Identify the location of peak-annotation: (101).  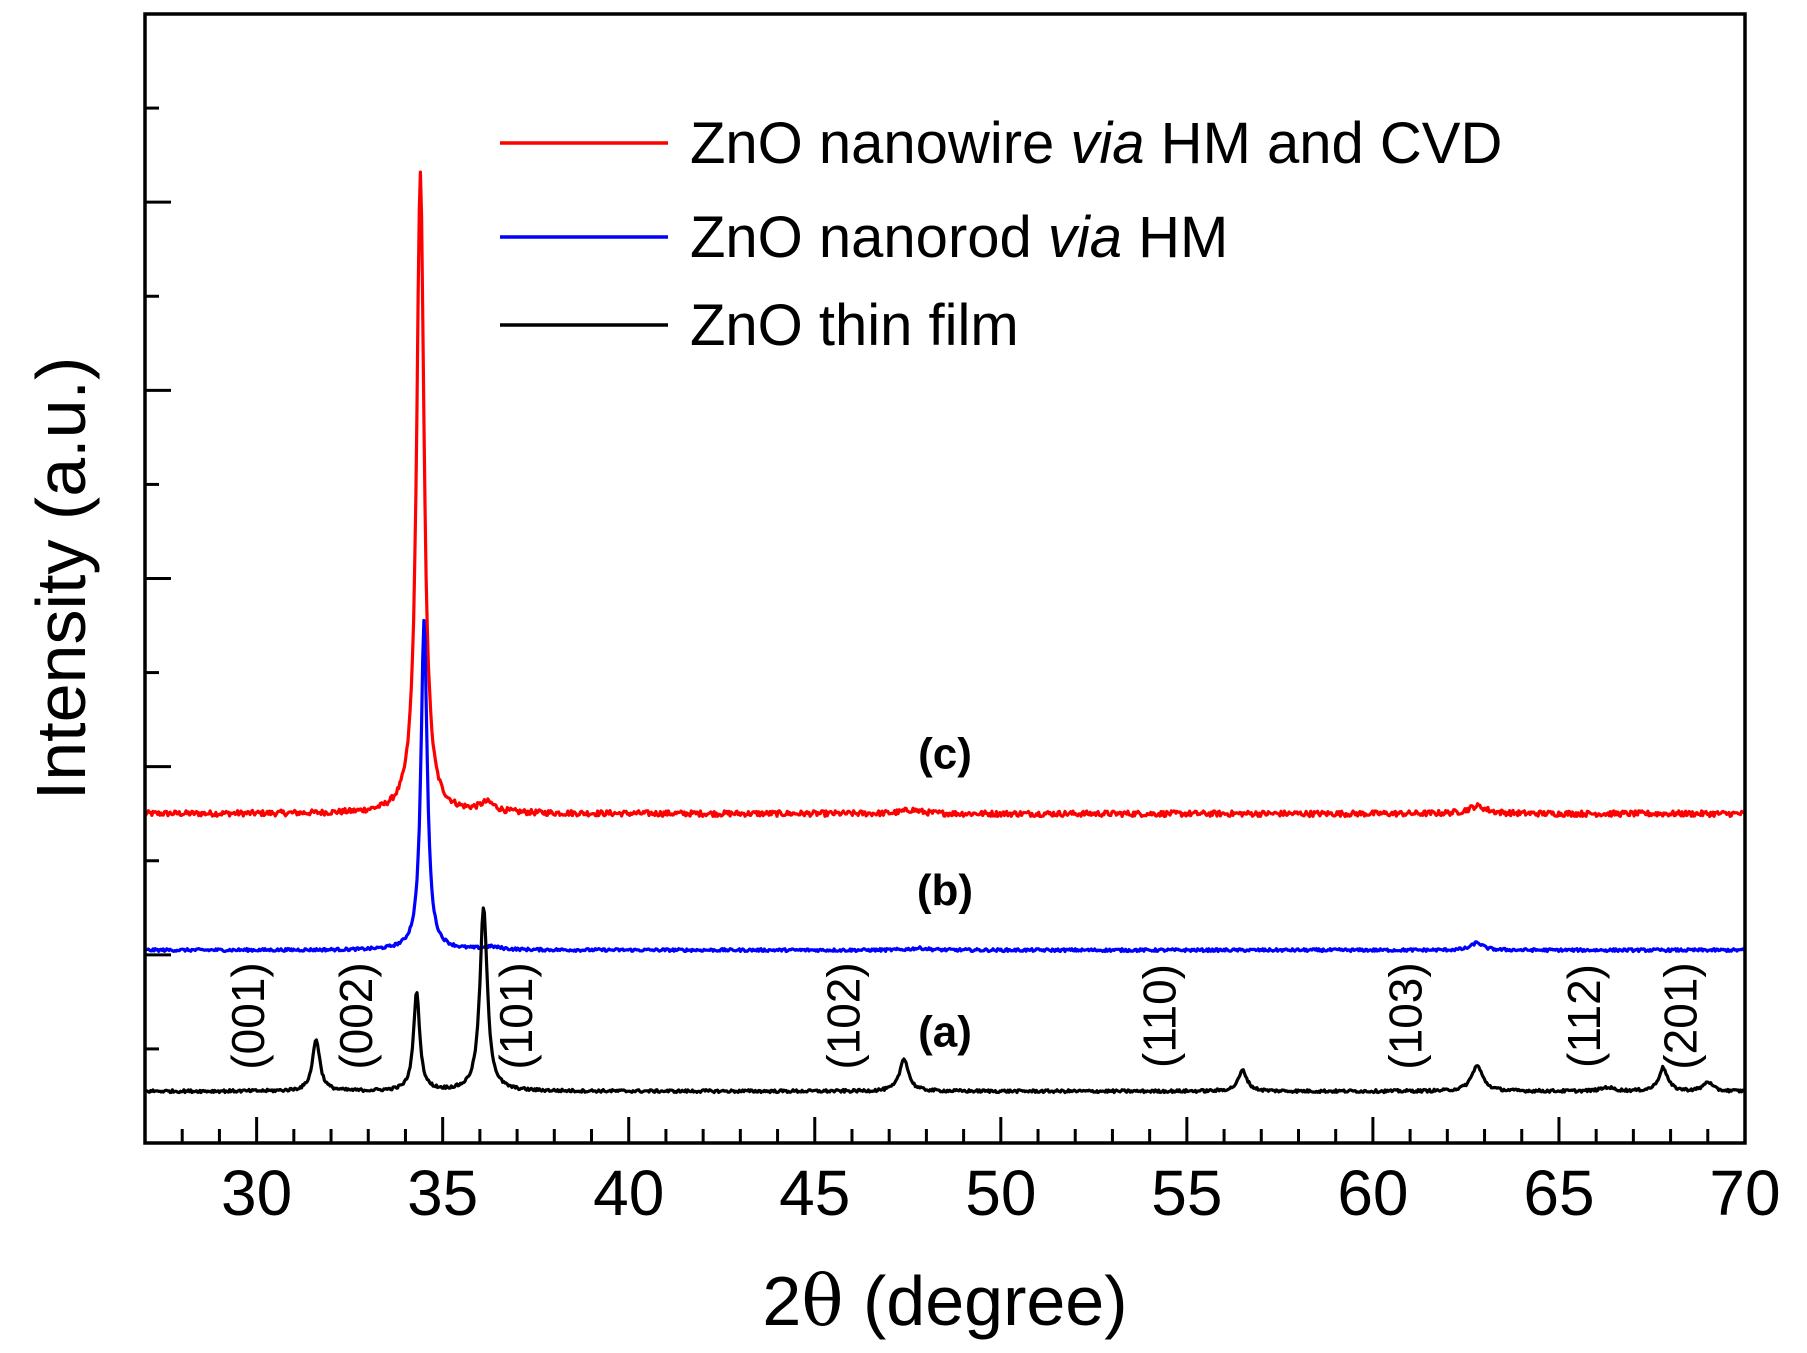
(516, 1015).